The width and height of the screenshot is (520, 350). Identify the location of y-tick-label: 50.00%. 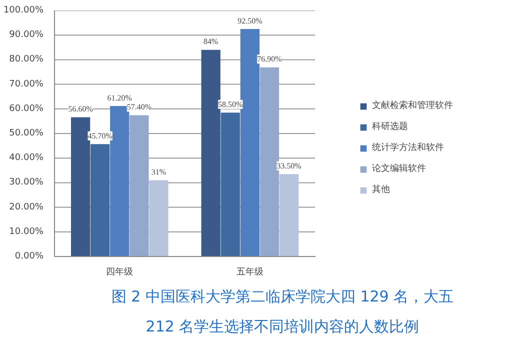
(26, 133).